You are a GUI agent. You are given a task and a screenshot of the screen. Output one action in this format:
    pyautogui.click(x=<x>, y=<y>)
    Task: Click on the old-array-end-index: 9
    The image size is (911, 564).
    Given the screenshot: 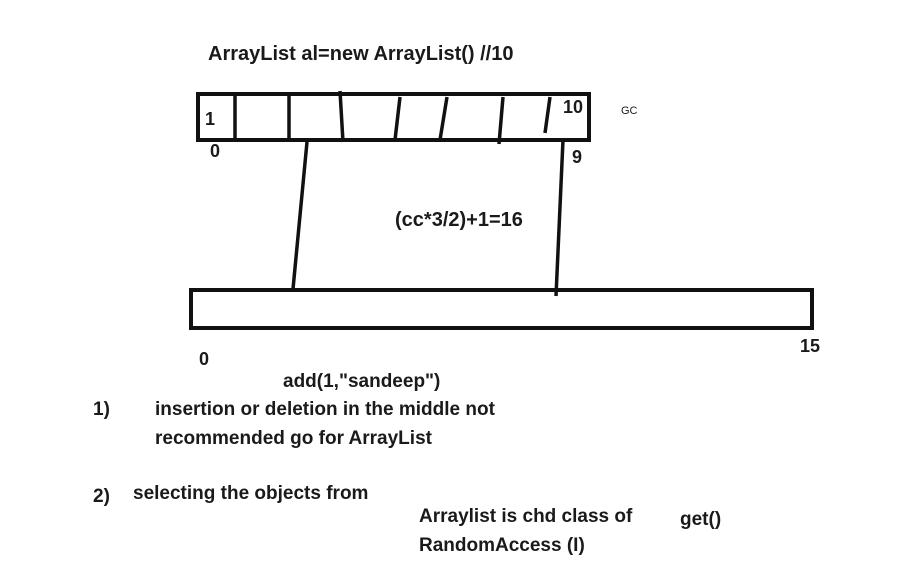 What is the action you would take?
    pyautogui.click(x=577, y=157)
    